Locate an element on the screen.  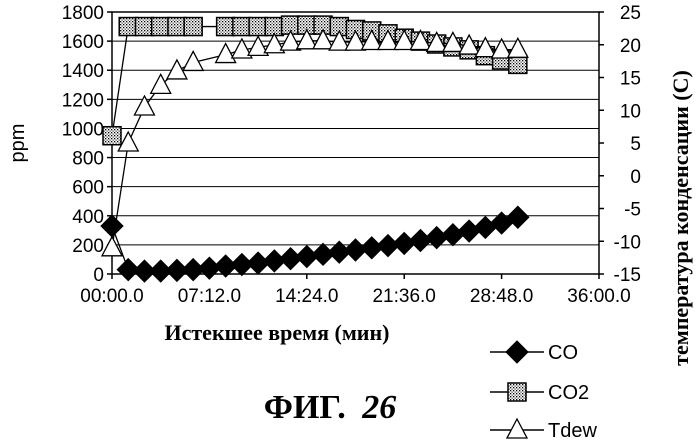
legend: CO CO2 Tdew is located at coordinates (543, 390).